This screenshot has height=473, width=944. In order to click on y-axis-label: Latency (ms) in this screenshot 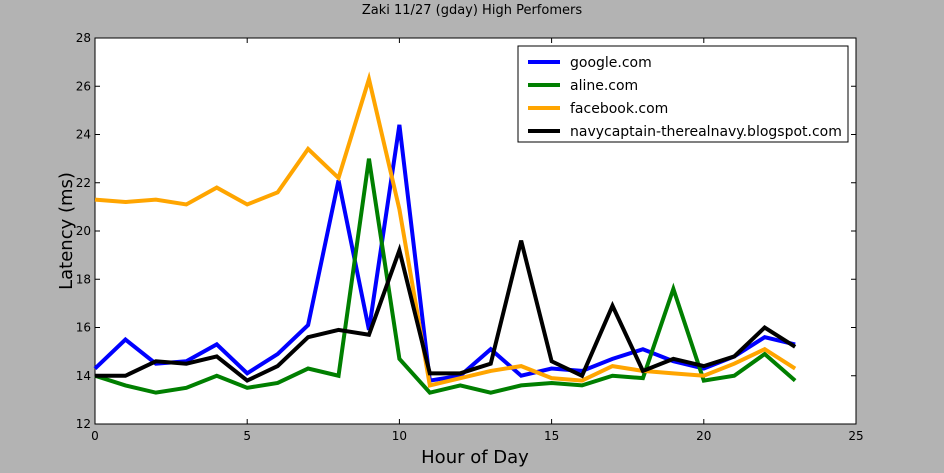, I will do `click(66, 231)`.